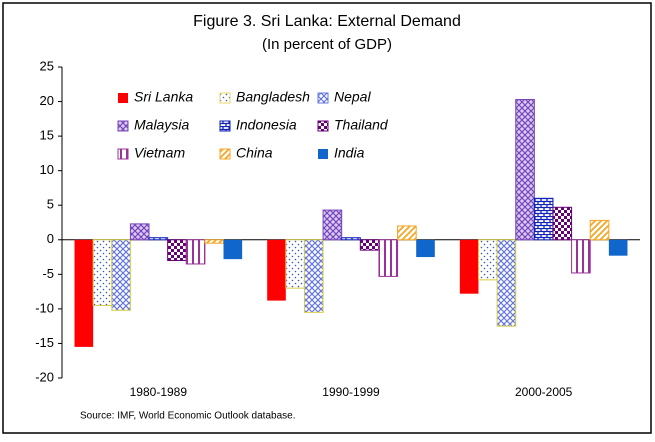  Describe the element at coordinates (44, 307) in the screenshot. I see `y-tick-label: -10` at that location.